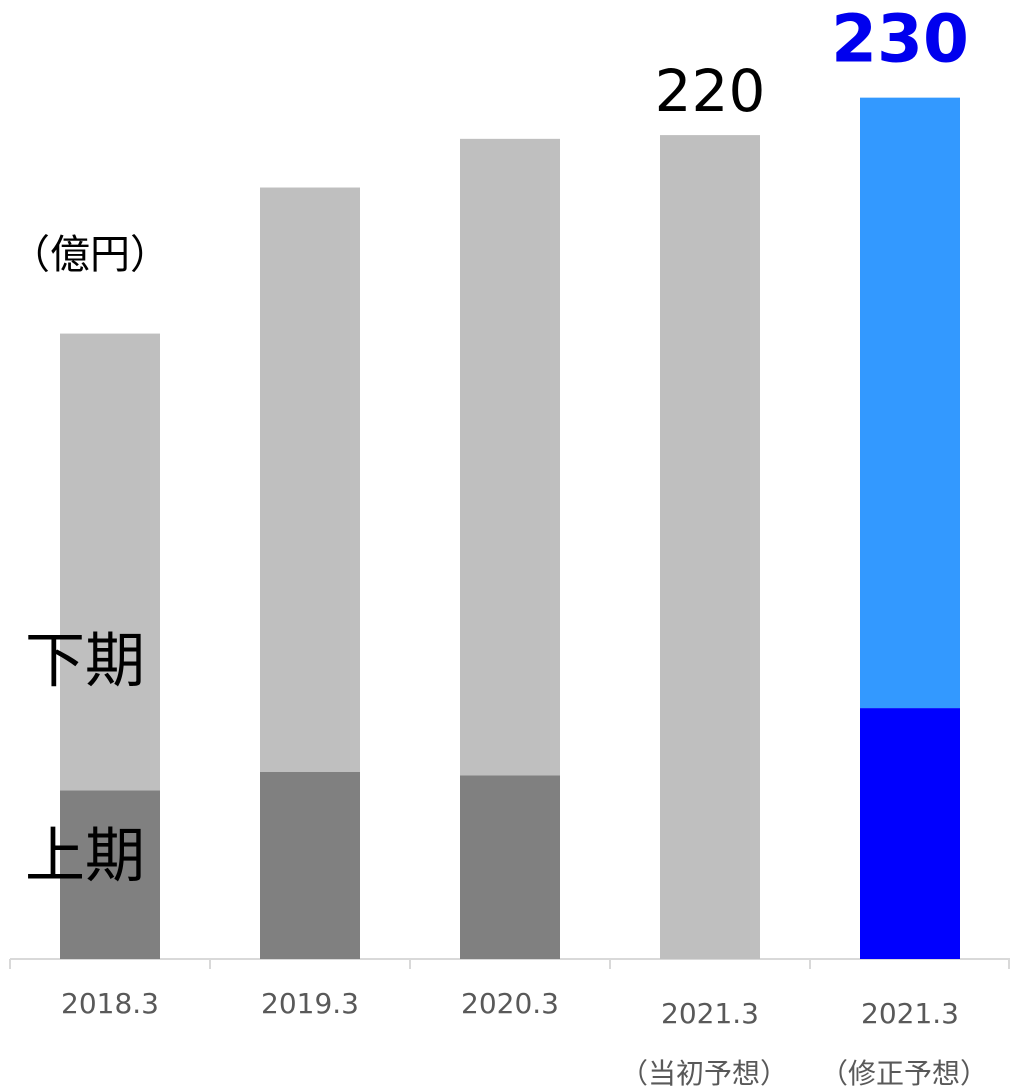 This screenshot has height=1091, width=1010. Describe the element at coordinates (310, 1003) in the screenshot. I see `x-tick-label: 2019.3` at that location.